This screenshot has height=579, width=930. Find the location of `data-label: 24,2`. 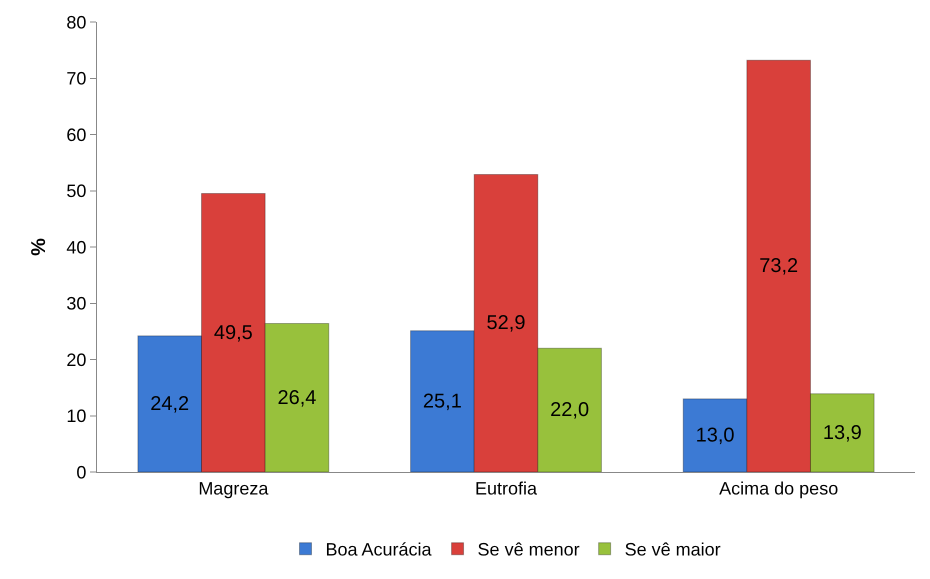

data-label: 24,2 is located at coordinates (170, 403).